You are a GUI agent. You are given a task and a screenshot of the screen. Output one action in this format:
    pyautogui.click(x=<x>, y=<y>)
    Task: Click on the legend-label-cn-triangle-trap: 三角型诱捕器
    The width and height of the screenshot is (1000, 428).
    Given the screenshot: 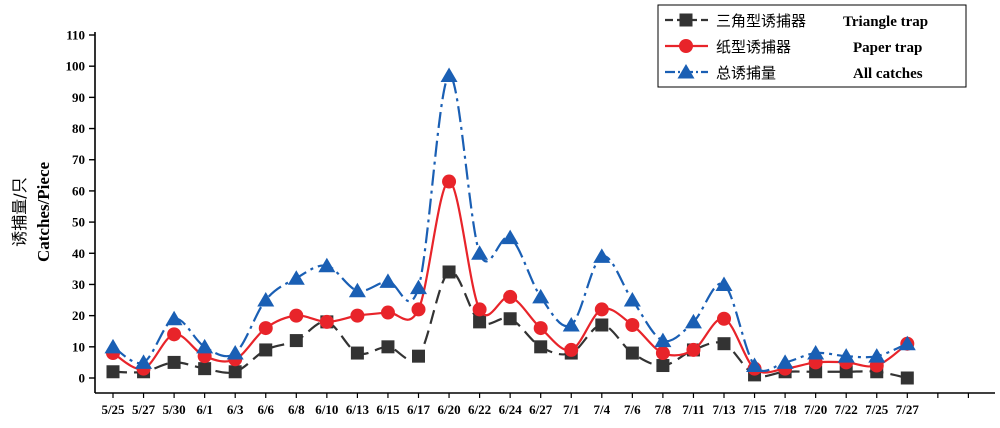 What is the action you would take?
    pyautogui.click(x=761, y=21)
    